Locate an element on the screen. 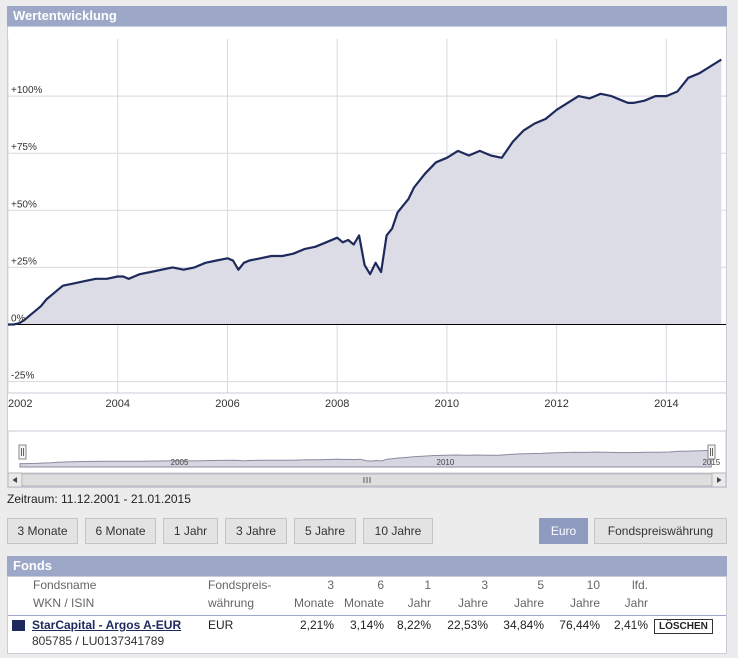 The image size is (738, 658). y-axis-labels: +100% +75% +50% +25% 0% -25% is located at coordinates (27, 233).